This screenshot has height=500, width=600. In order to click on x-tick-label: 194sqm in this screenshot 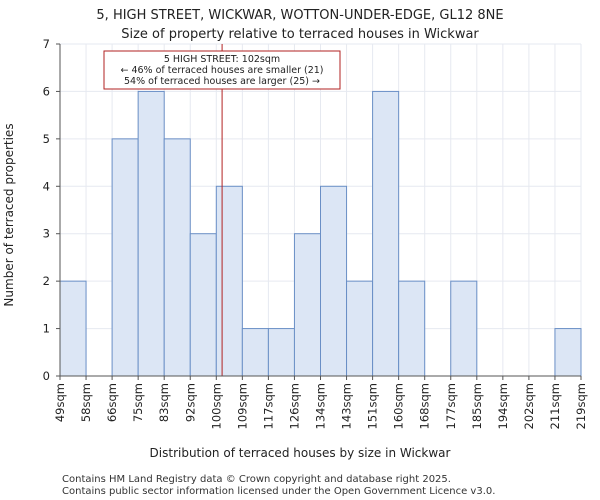, I will do `click(503, 406)`.